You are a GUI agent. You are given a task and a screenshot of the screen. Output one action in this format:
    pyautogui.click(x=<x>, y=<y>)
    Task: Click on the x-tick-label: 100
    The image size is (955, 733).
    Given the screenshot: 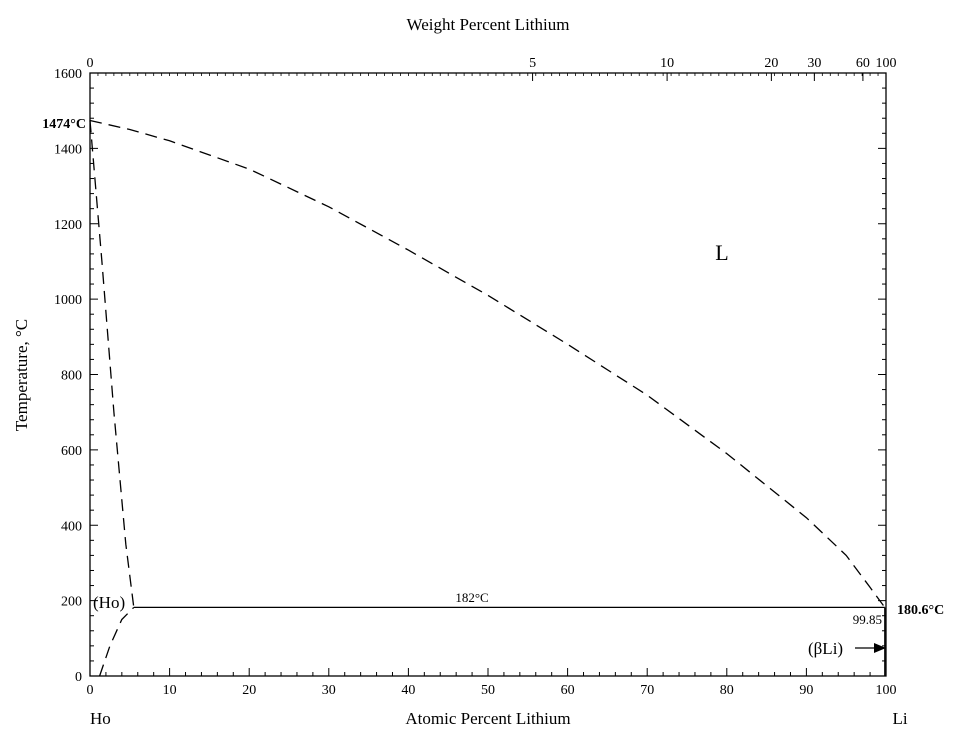 What is the action you would take?
    pyautogui.click(x=886, y=690)
    